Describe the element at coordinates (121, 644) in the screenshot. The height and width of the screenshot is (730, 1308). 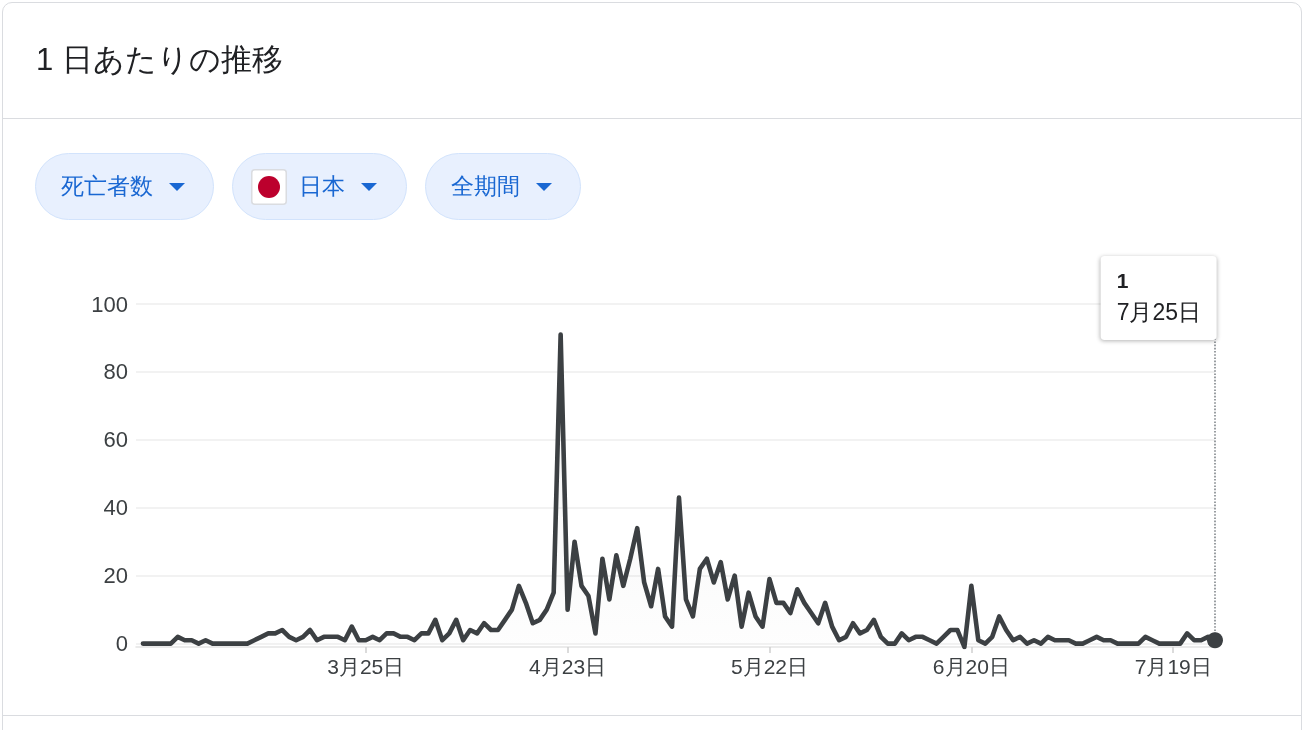
I see `y-tick-label: 0` at that location.